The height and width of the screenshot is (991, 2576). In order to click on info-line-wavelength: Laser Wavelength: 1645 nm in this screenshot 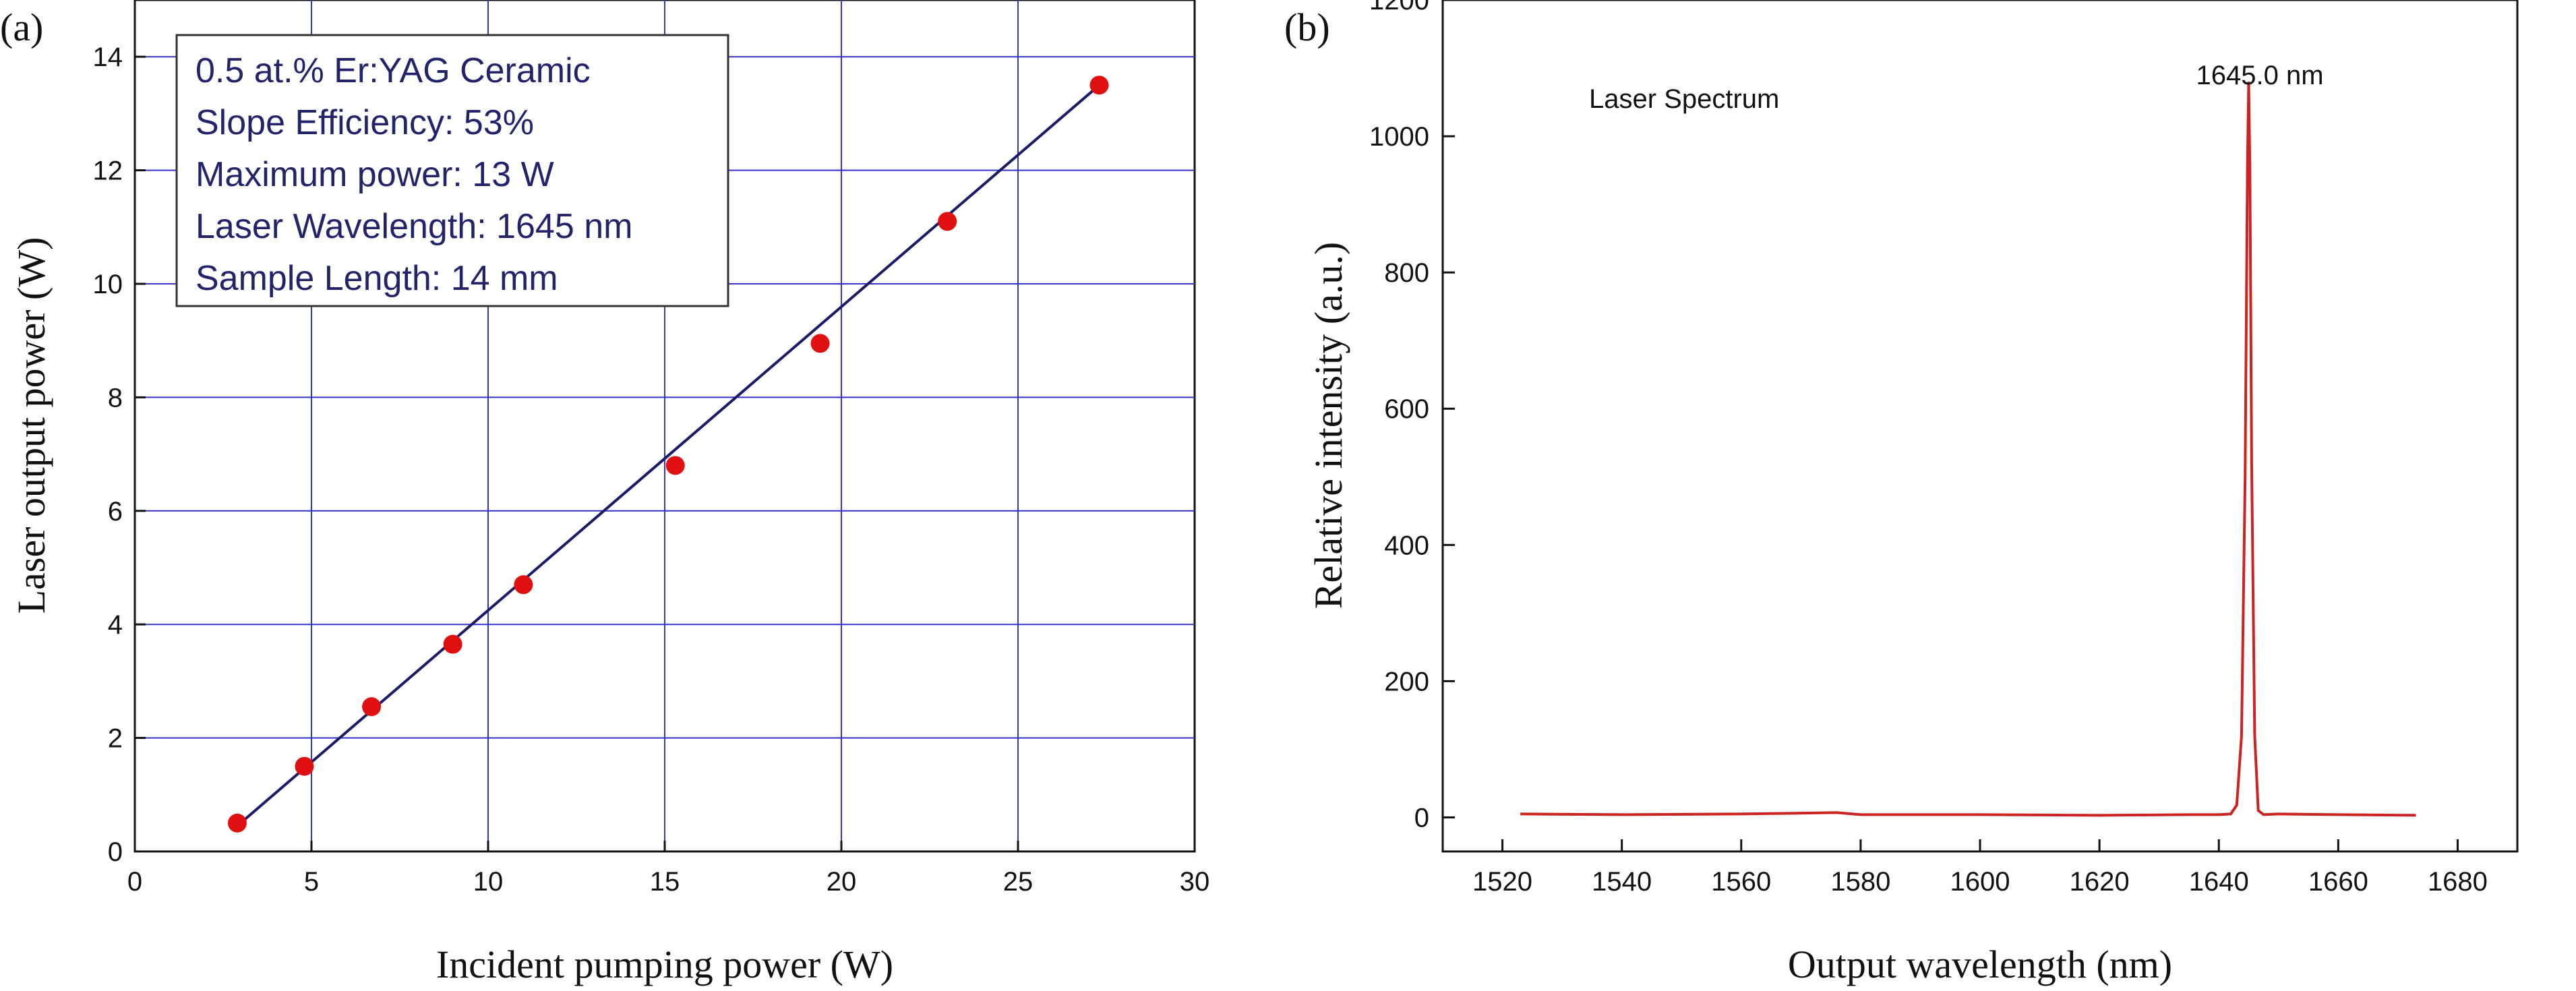, I will do `click(414, 227)`.